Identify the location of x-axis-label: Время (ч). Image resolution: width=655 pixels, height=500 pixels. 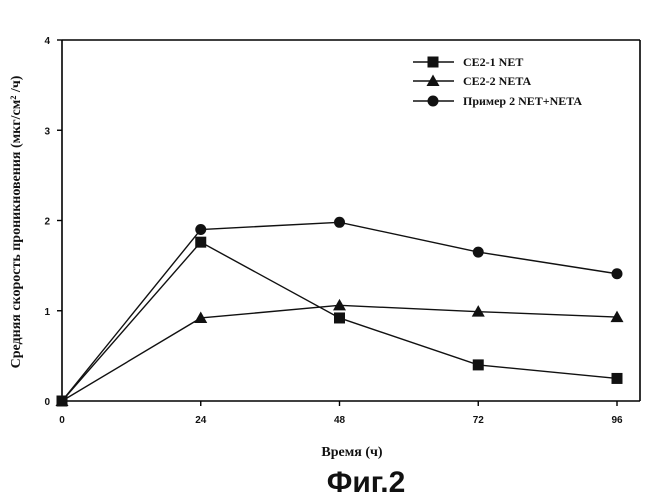
(352, 452).